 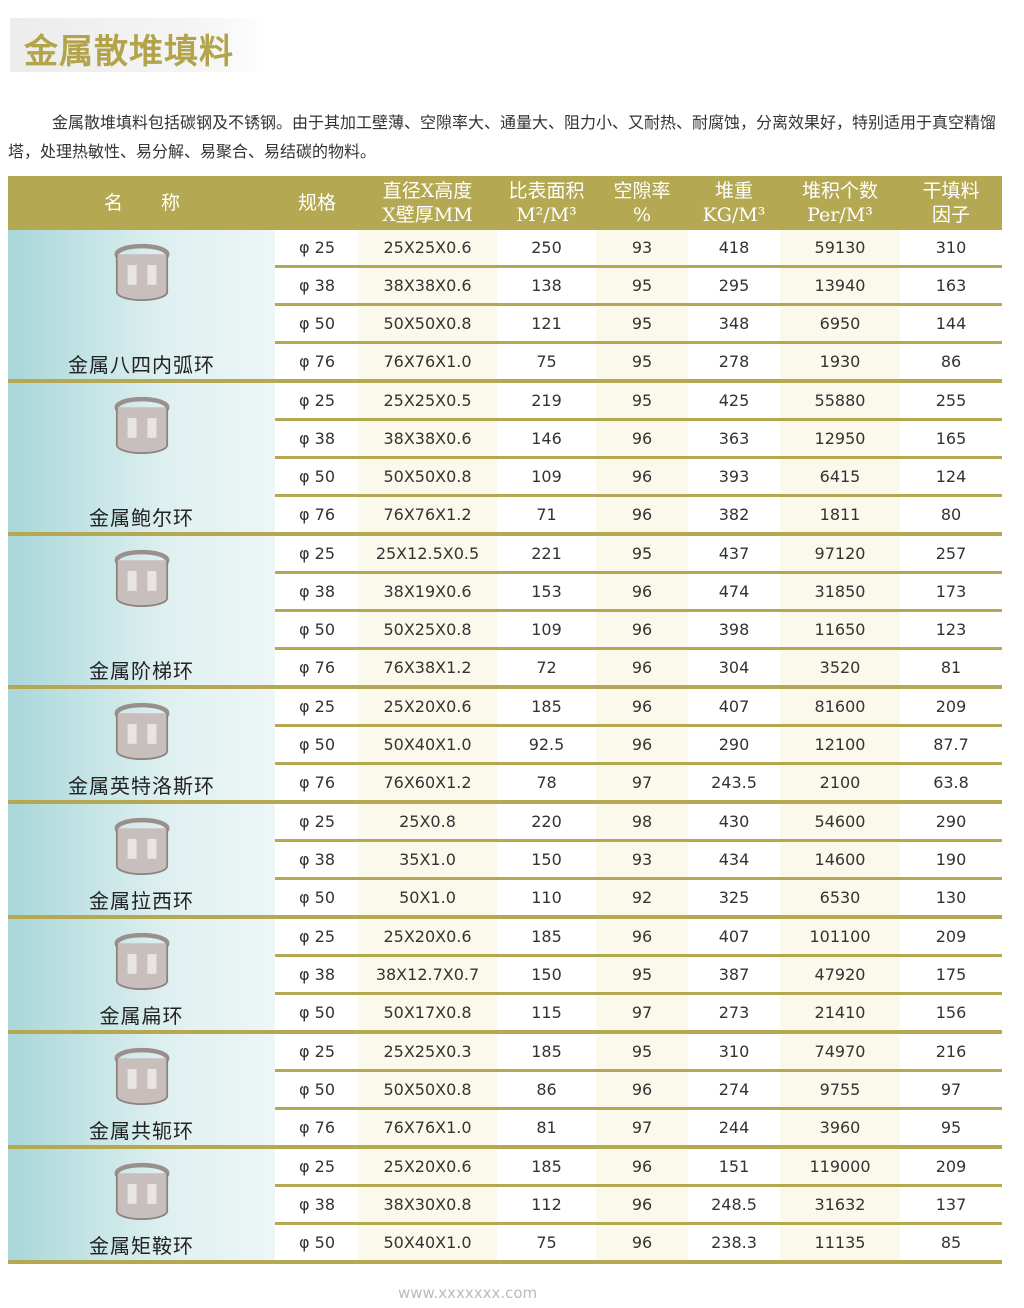 I want to click on table-cell: 238.3, so click(x=734, y=1243).